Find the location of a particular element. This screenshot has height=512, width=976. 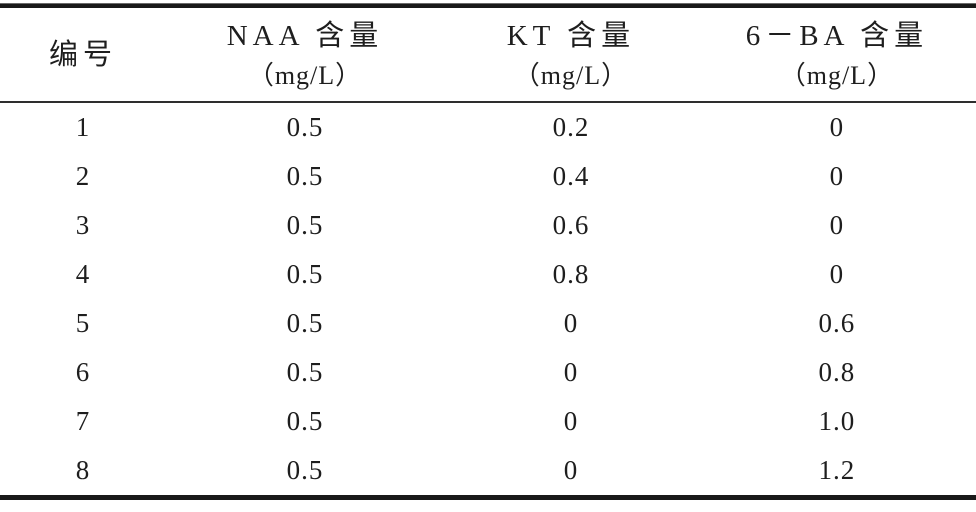

header-naa-unit: （mg/L） is located at coordinates (305, 75).